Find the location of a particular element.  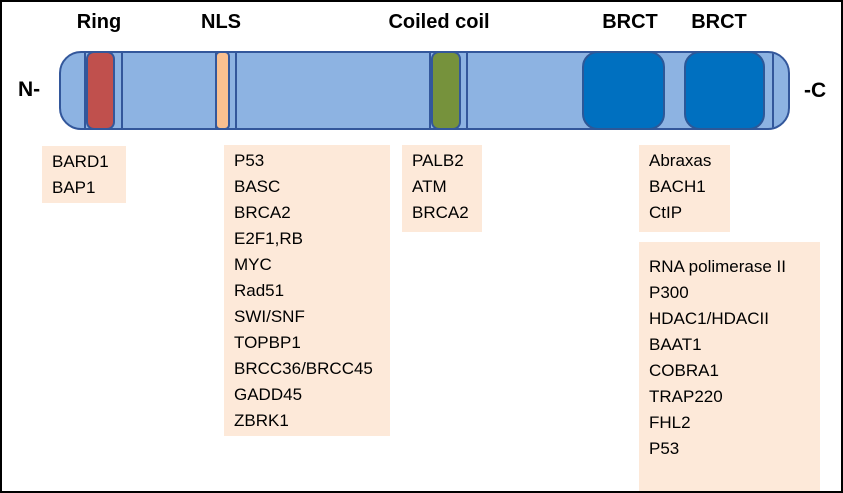

interaction-box-brct-top: Abraxas BACH1 CtIP is located at coordinates (684, 188).